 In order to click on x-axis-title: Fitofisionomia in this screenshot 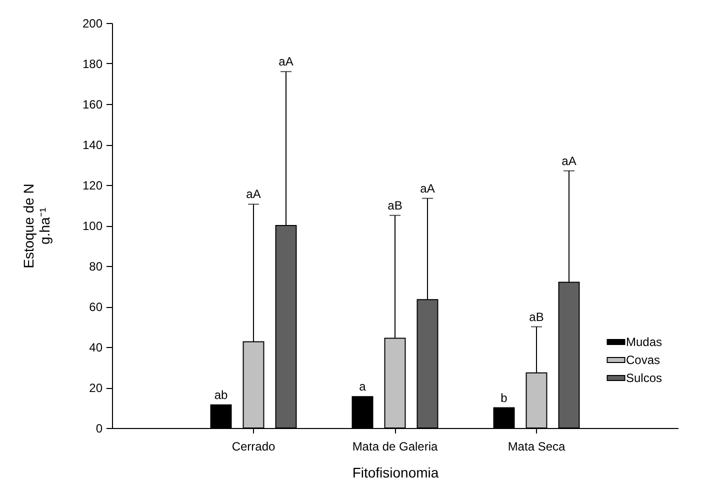, I will do `click(395, 472)`.